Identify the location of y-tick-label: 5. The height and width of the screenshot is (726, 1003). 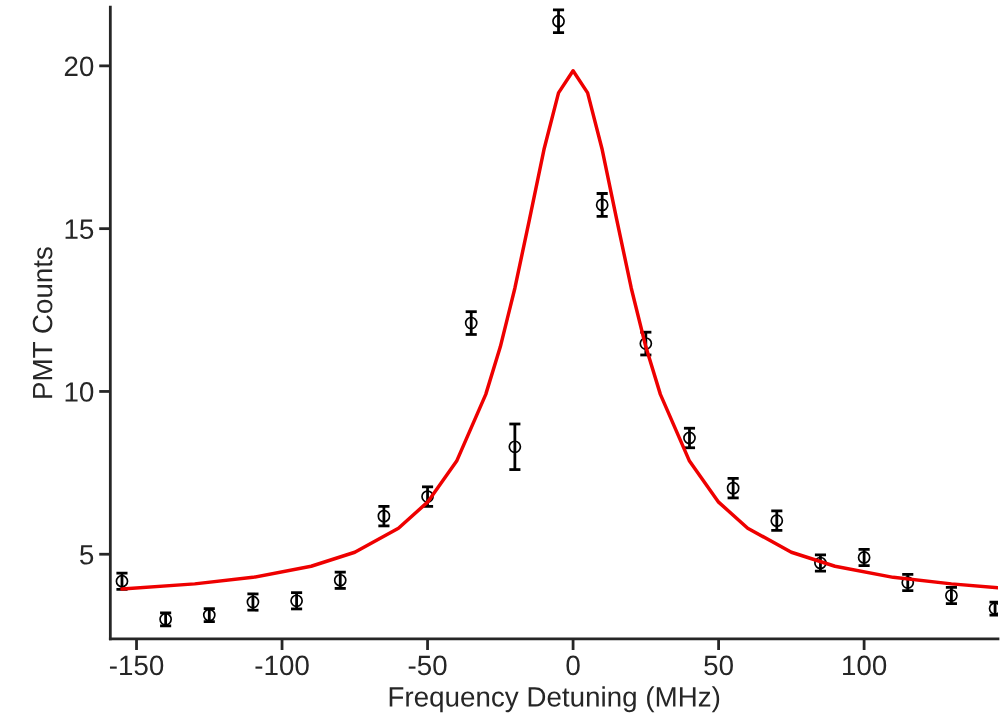
(87, 555).